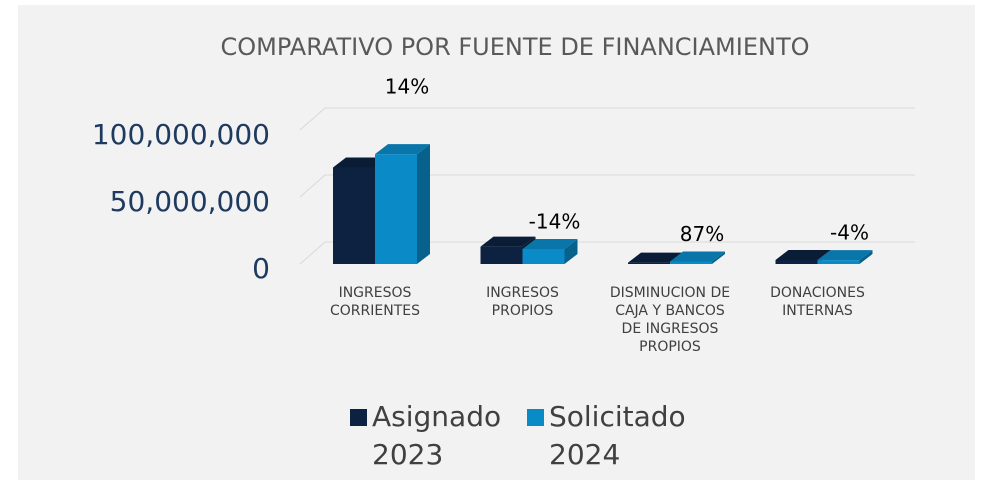 The width and height of the screenshot is (994, 489). What do you see at coordinates (522, 302) in the screenshot?
I see `x-tick-label: INGRESOS PROPIOS` at bounding box center [522, 302].